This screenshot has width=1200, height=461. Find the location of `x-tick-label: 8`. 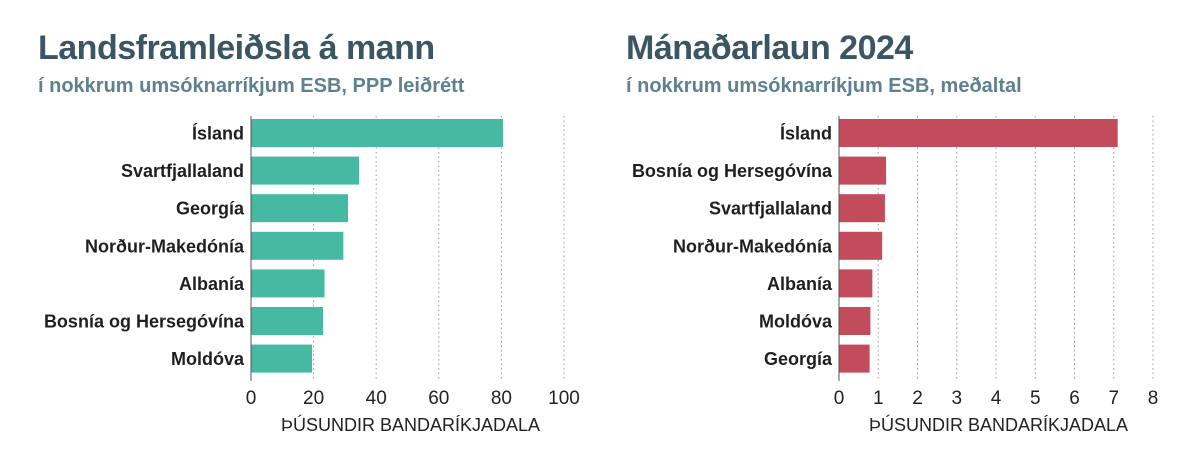

x-tick-label: 8 is located at coordinates (1153, 398).